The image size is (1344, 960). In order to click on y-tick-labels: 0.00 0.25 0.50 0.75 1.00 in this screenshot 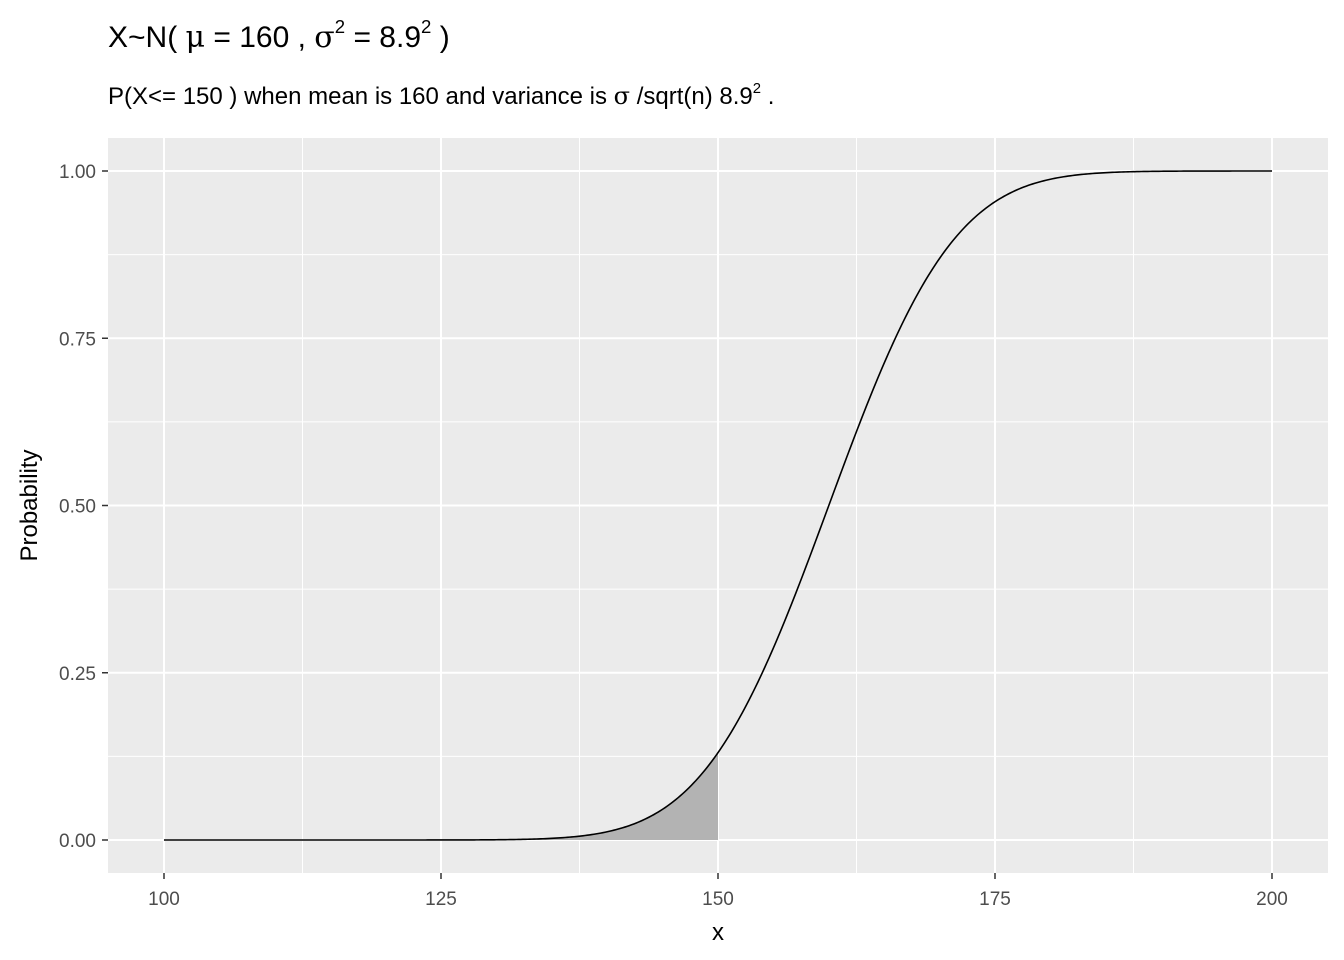, I will do `click(77, 507)`.